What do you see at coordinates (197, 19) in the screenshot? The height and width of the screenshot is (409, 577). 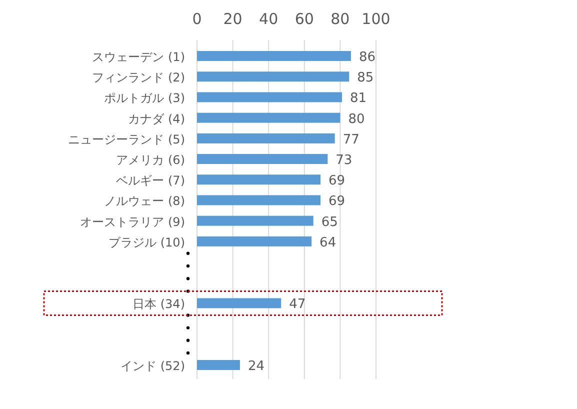 I see `x-tick-label: 0` at bounding box center [197, 19].